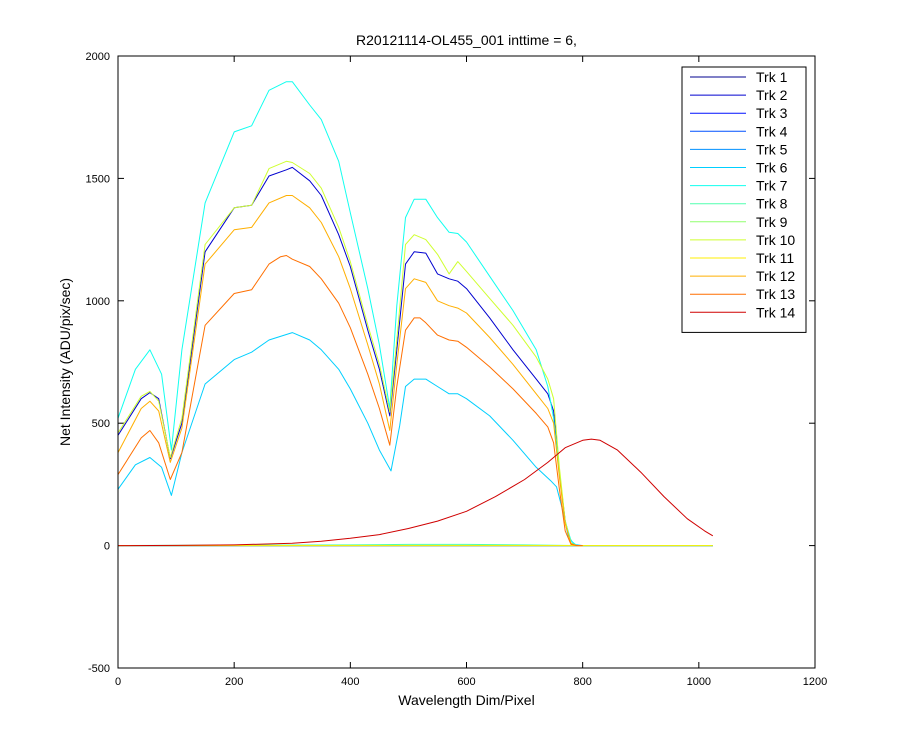 The image size is (900, 750). What do you see at coordinates (118, 682) in the screenshot?
I see `x-tick-label: 0` at bounding box center [118, 682].